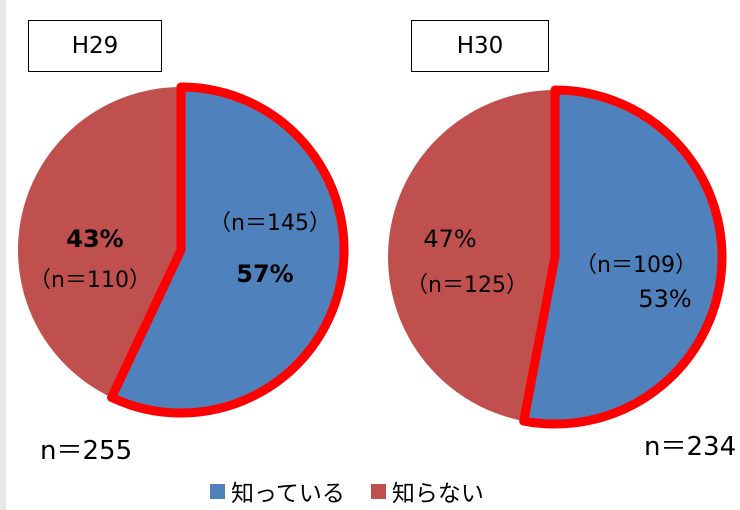 The width and height of the screenshot is (740, 510). Describe the element at coordinates (636, 265) in the screenshot. I see `count-label-h30-known: （n＝109）` at that location.